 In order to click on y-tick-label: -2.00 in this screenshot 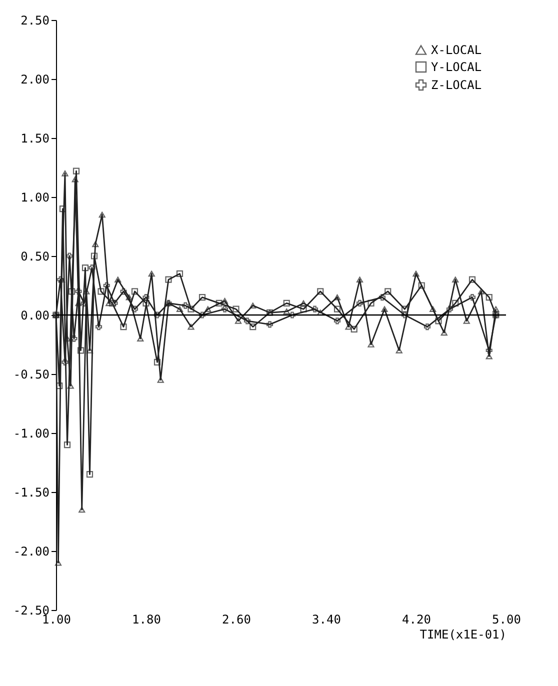, I will do `click(31, 551)`.